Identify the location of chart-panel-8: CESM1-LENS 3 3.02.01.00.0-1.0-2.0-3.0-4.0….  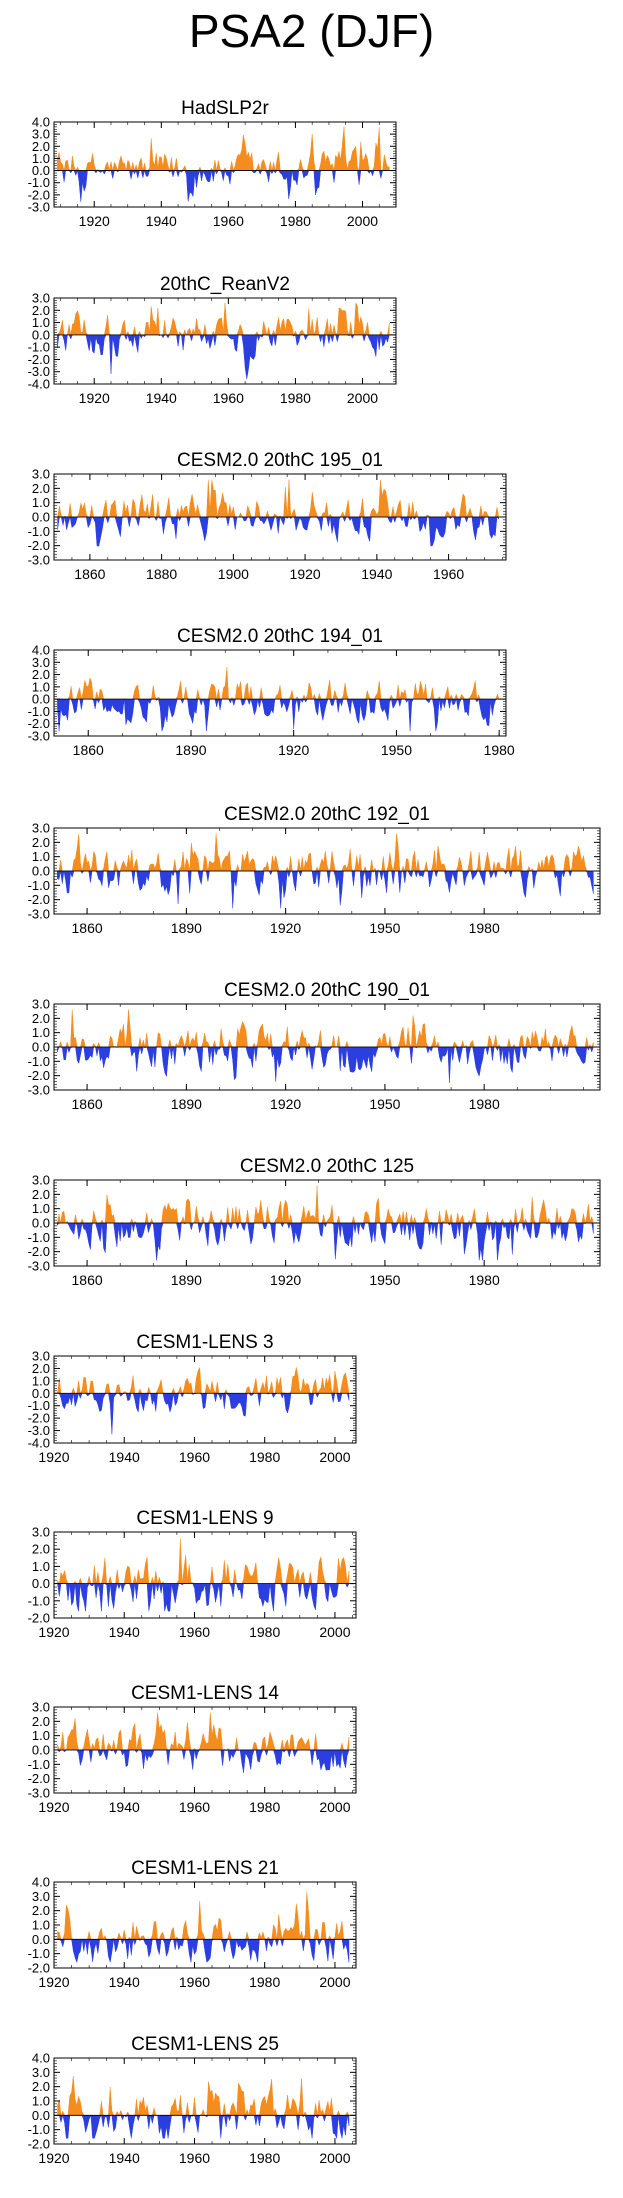
(192, 1398).